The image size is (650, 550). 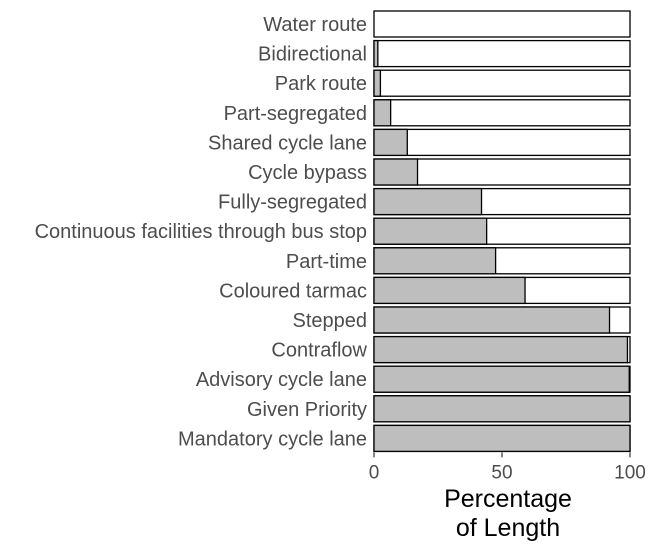 What do you see at coordinates (435, 261) in the screenshot?
I see `bar-value-part-time` at bounding box center [435, 261].